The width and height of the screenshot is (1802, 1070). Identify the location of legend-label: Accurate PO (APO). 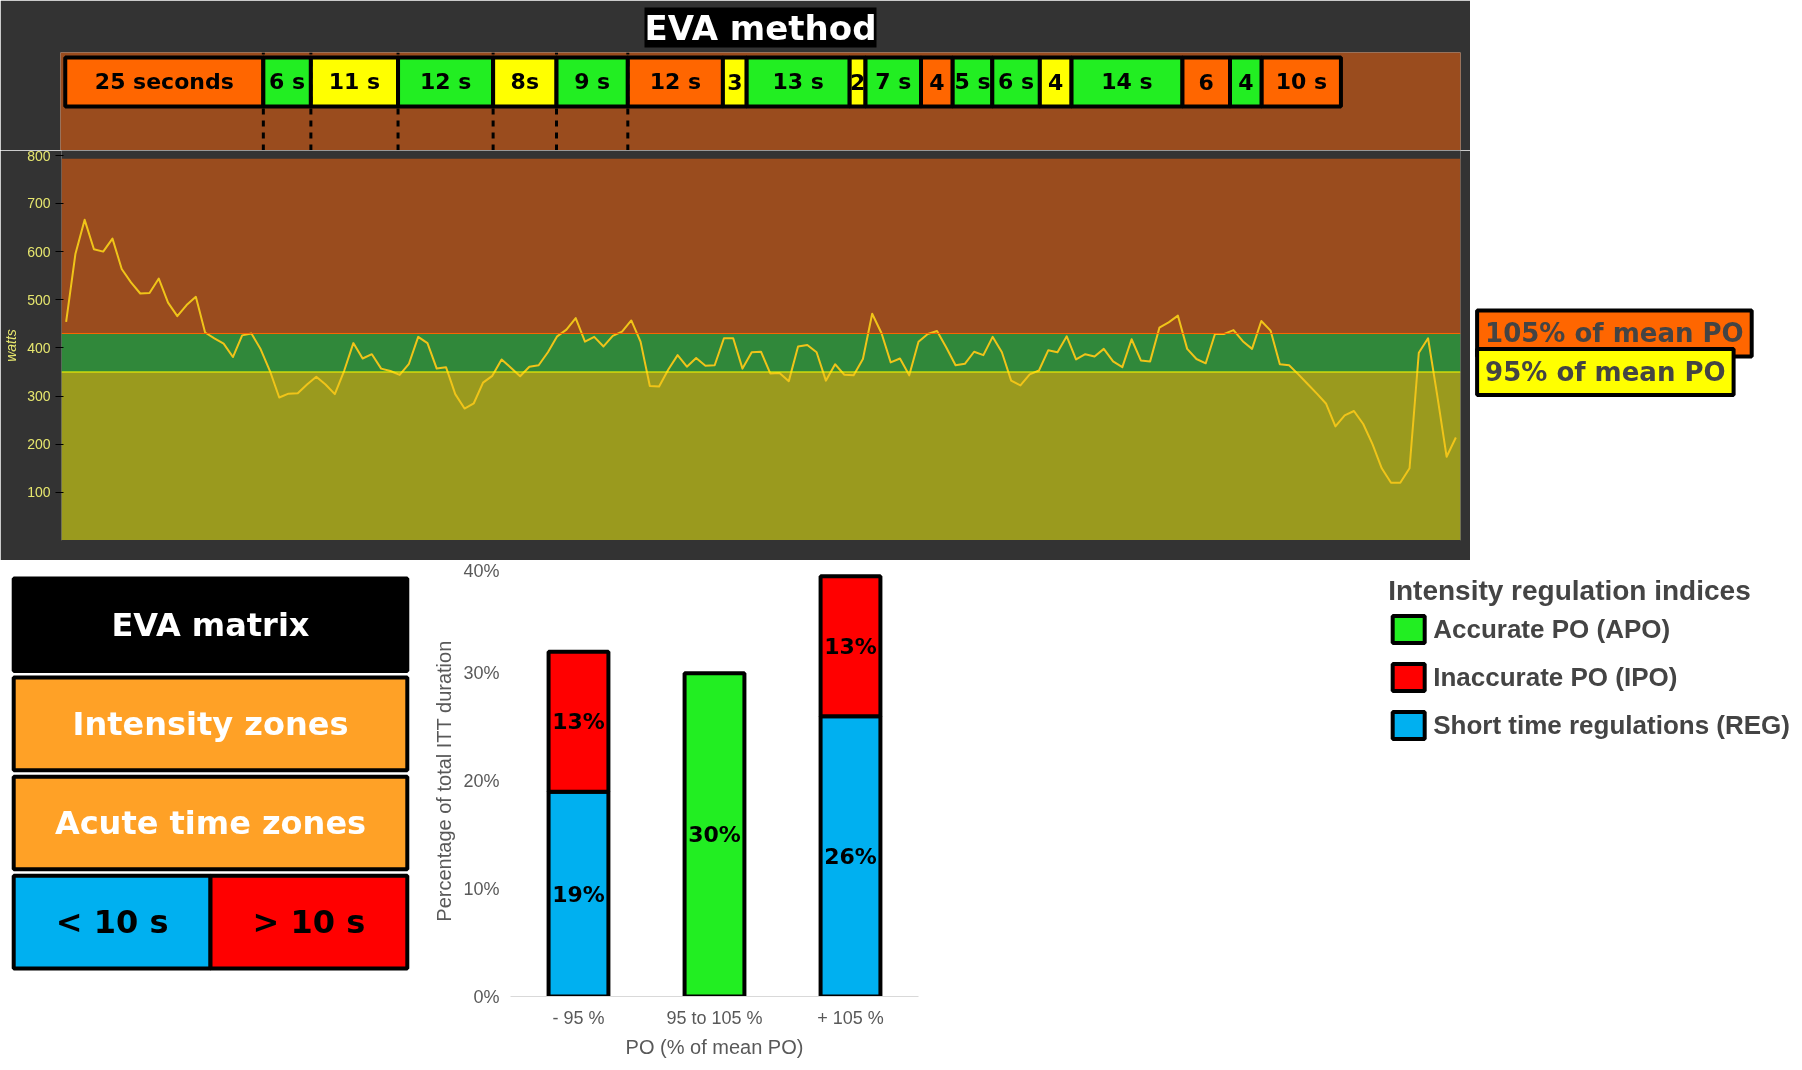
(1552, 629).